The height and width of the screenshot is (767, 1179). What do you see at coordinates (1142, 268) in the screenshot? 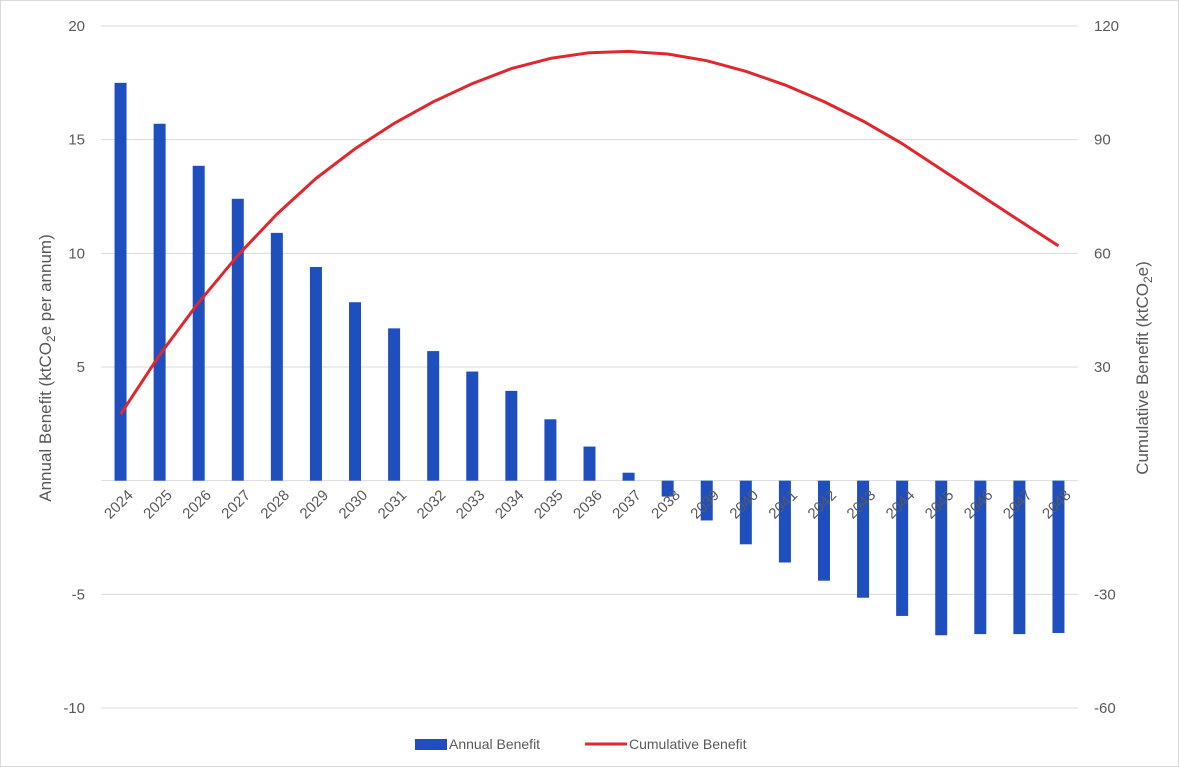
I see `right-axis-title-suffix: e)` at bounding box center [1142, 268].